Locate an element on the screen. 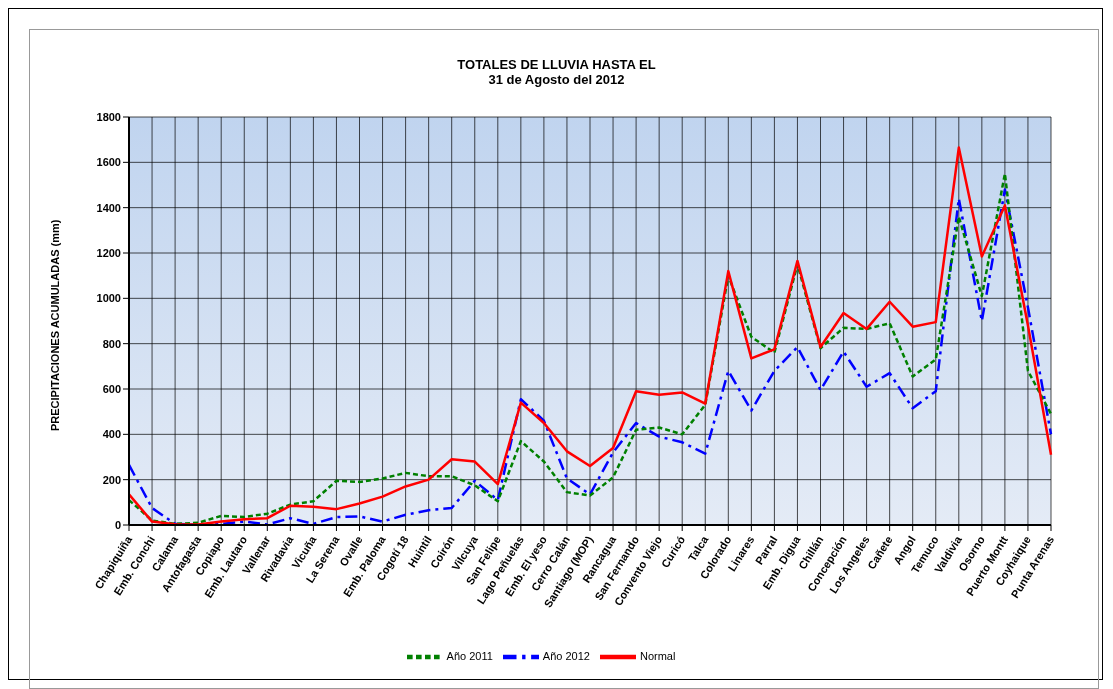  y-tick-label: 0 is located at coordinates (117, 524).